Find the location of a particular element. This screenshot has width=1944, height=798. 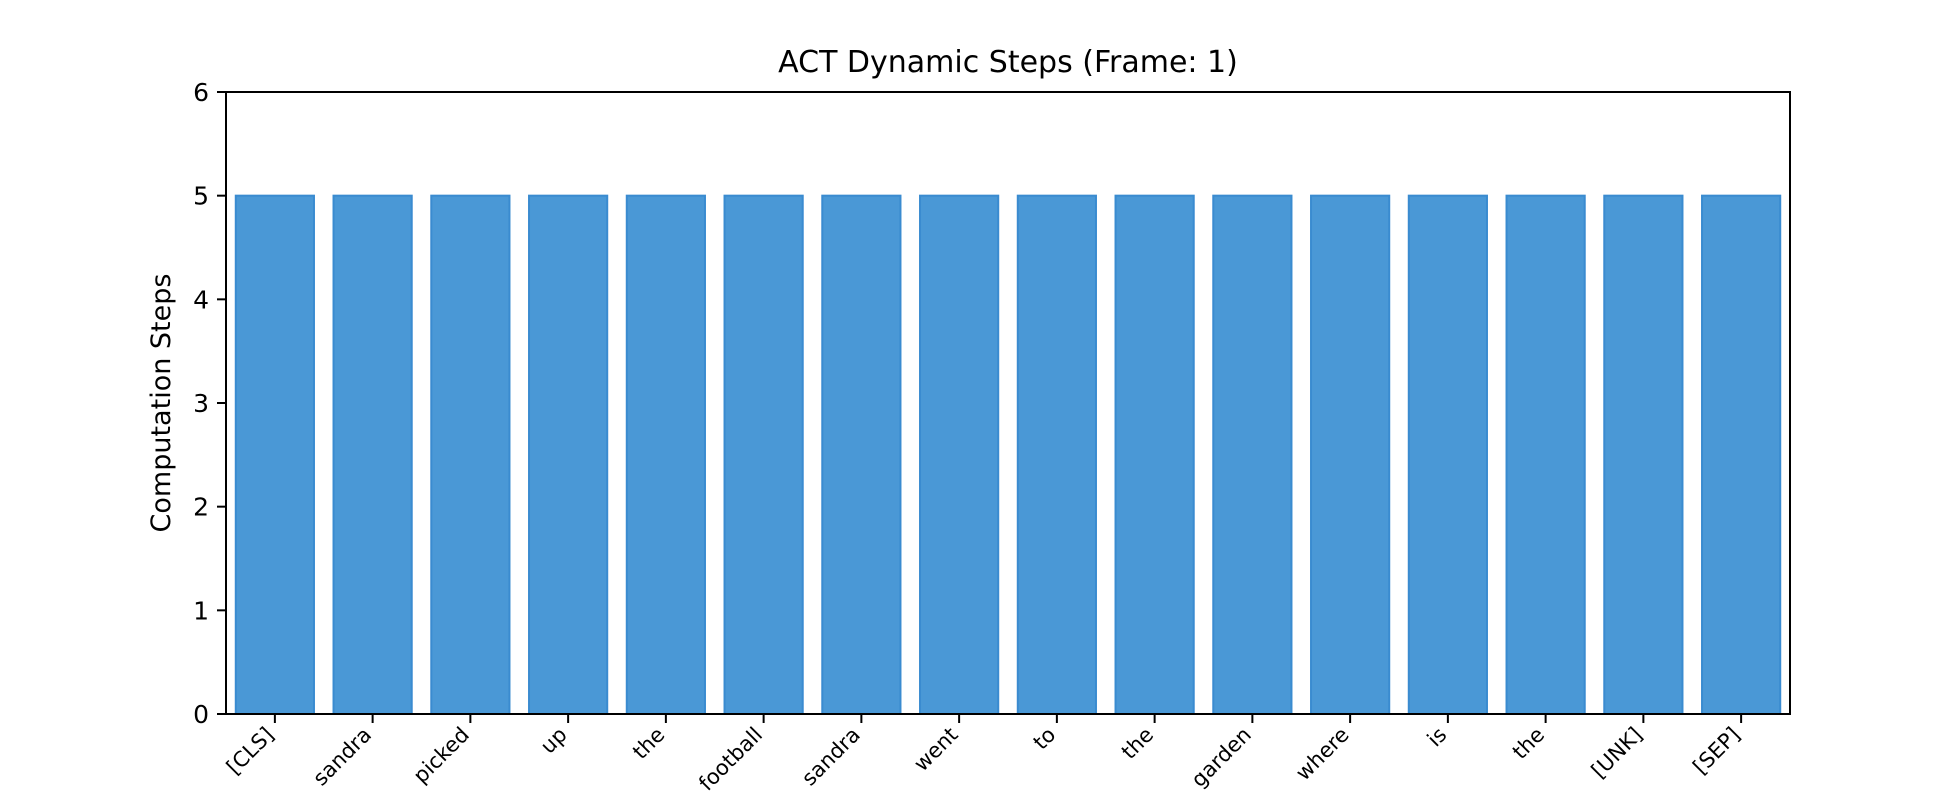

x-tick-label: [CLS] is located at coordinates (250, 751).